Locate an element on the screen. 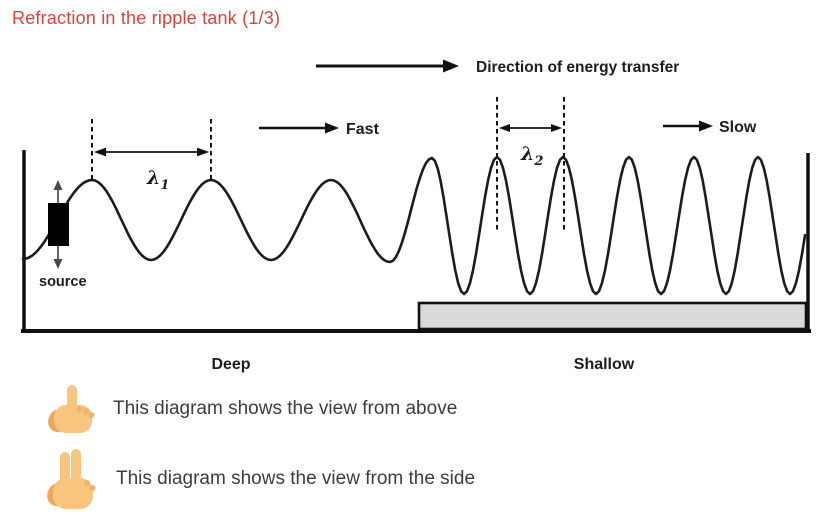 The image size is (834, 515). option-text: This diagram shows the view from above is located at coordinates (285, 408).